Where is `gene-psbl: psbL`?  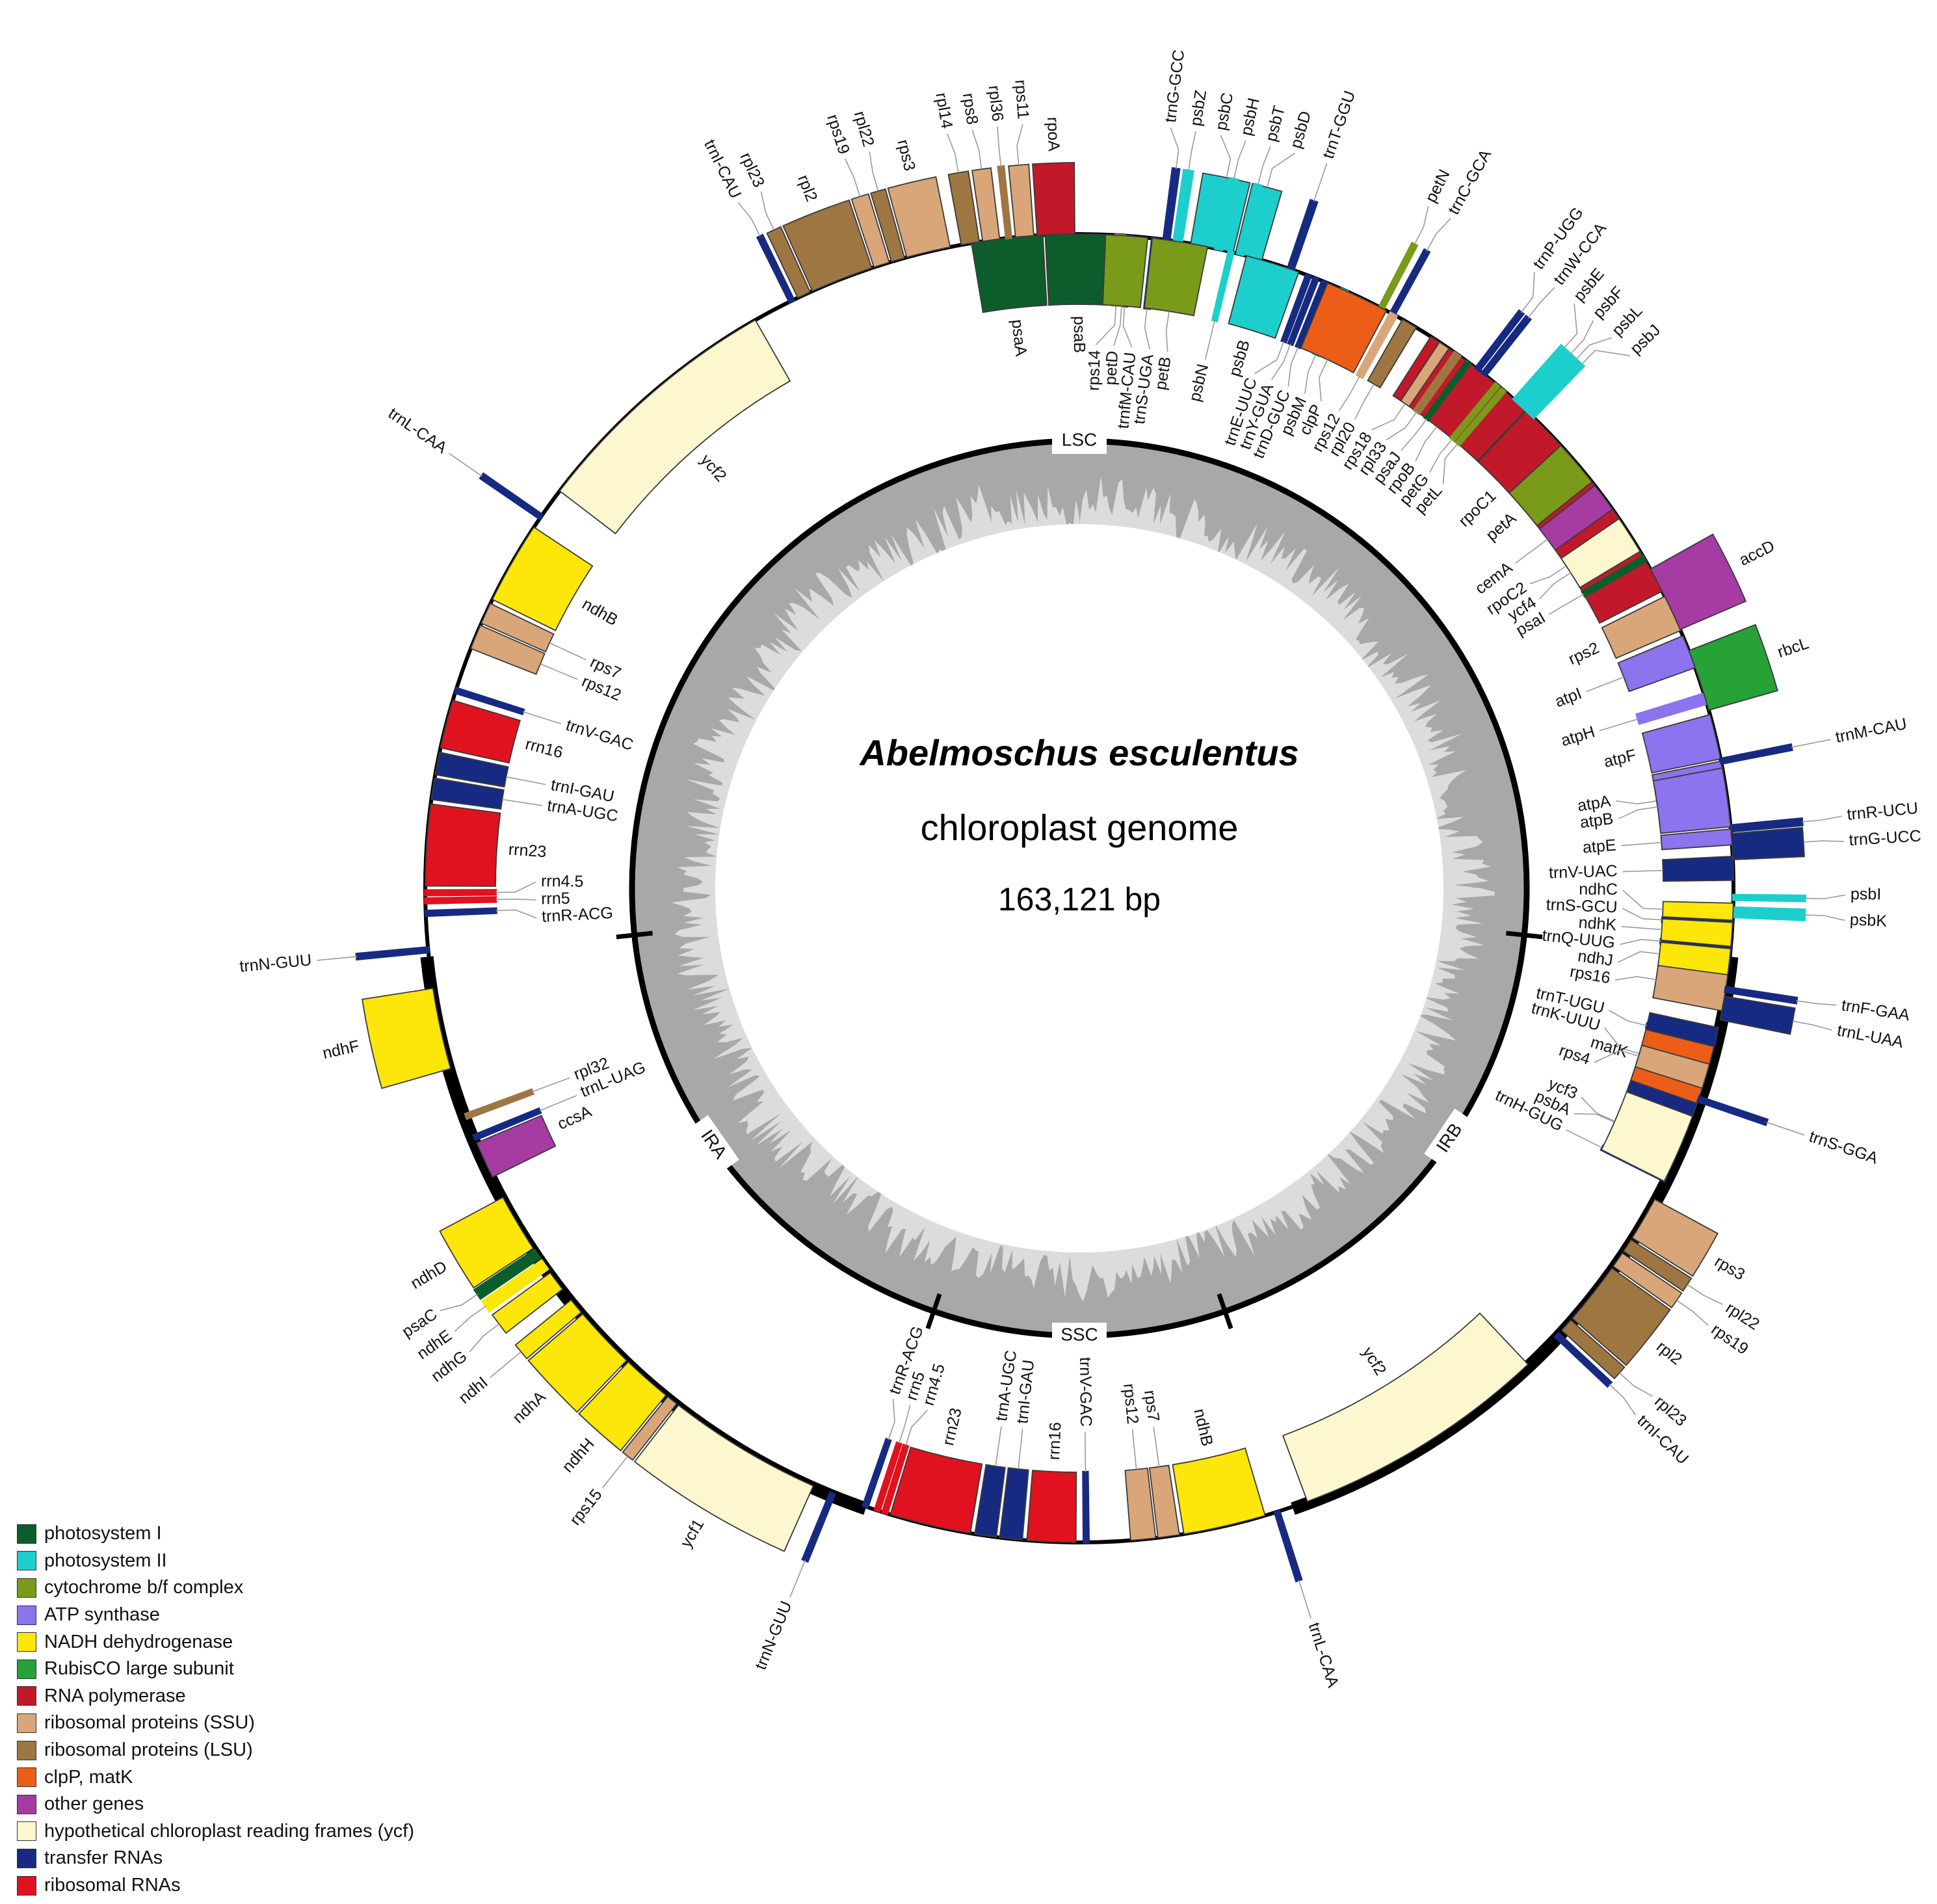
gene-psbl: psbL is located at coordinates (1585, 358).